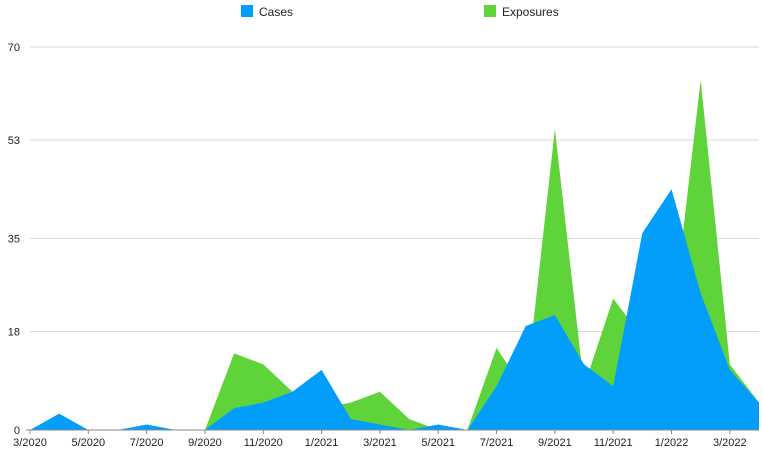 This screenshot has height=450, width=763. Describe the element at coordinates (14, 240) in the screenshot. I see `y-tick-label-2: 35` at that location.